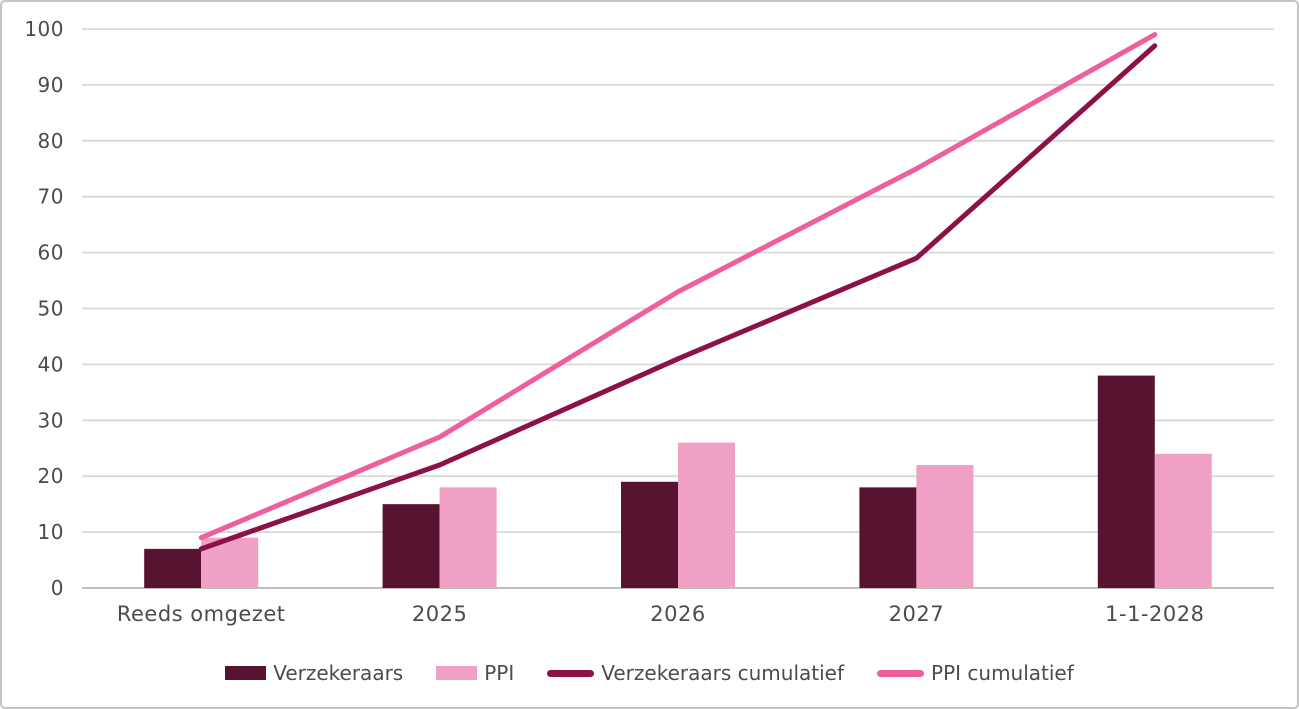 This screenshot has height=709, width=1299. What do you see at coordinates (51, 197) in the screenshot?
I see `y-tick-label-70: 70` at bounding box center [51, 197].